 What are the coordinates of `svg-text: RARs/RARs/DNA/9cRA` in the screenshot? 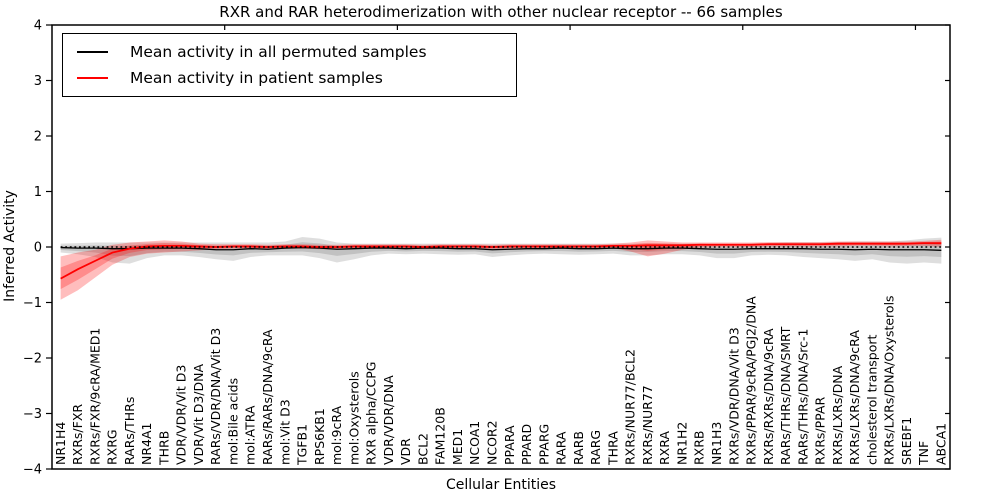 It's located at (267, 397).